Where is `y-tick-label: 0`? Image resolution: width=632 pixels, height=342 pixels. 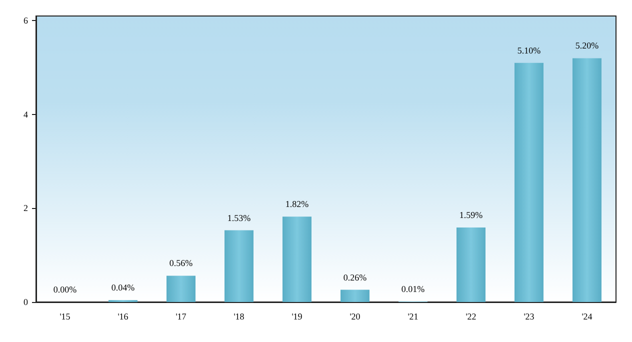 y-tick-label: 0 is located at coordinates (26, 302).